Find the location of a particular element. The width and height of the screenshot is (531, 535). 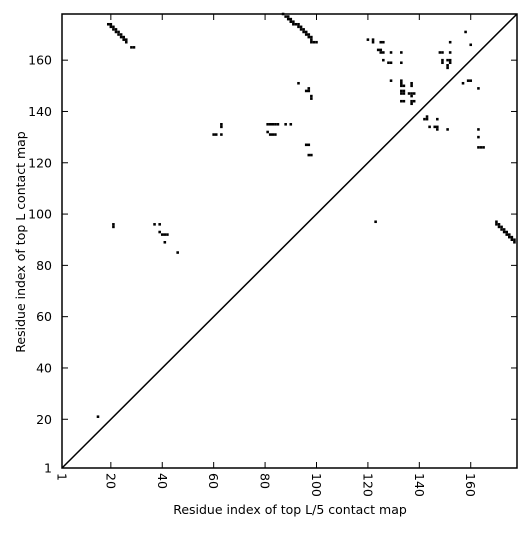

x-tick-label: 140 is located at coordinates (419, 485).